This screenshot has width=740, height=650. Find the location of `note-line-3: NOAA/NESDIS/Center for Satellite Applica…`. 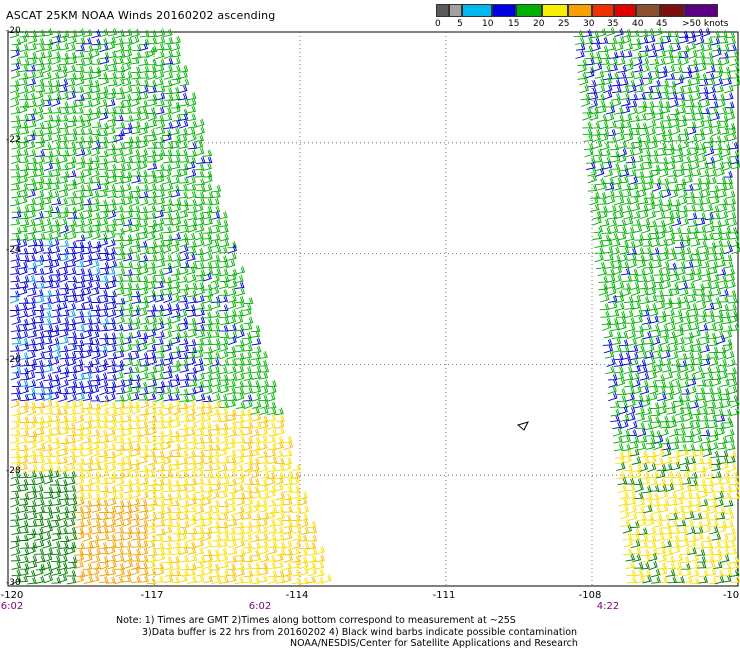

note-line-3: NOAA/NESDIS/Center for Satellite Applica… is located at coordinates (434, 643).